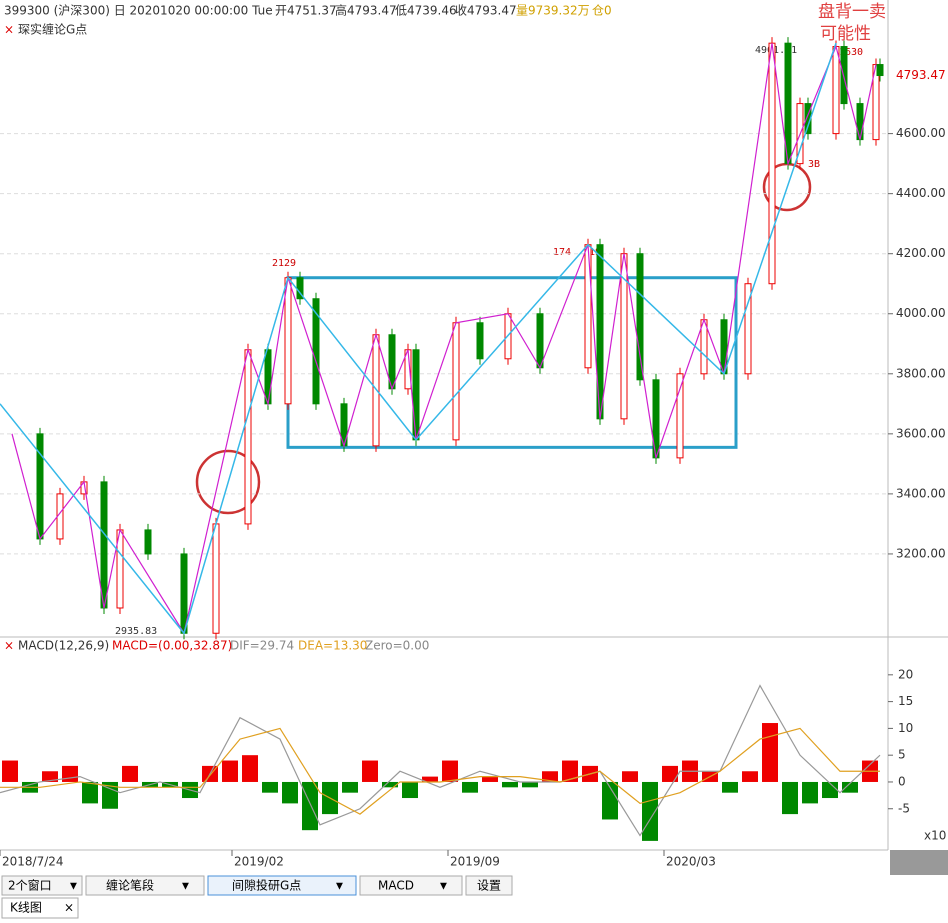 This screenshot has height=923, width=948. I want to click on y-tick-label: 4000.00, so click(921, 313).